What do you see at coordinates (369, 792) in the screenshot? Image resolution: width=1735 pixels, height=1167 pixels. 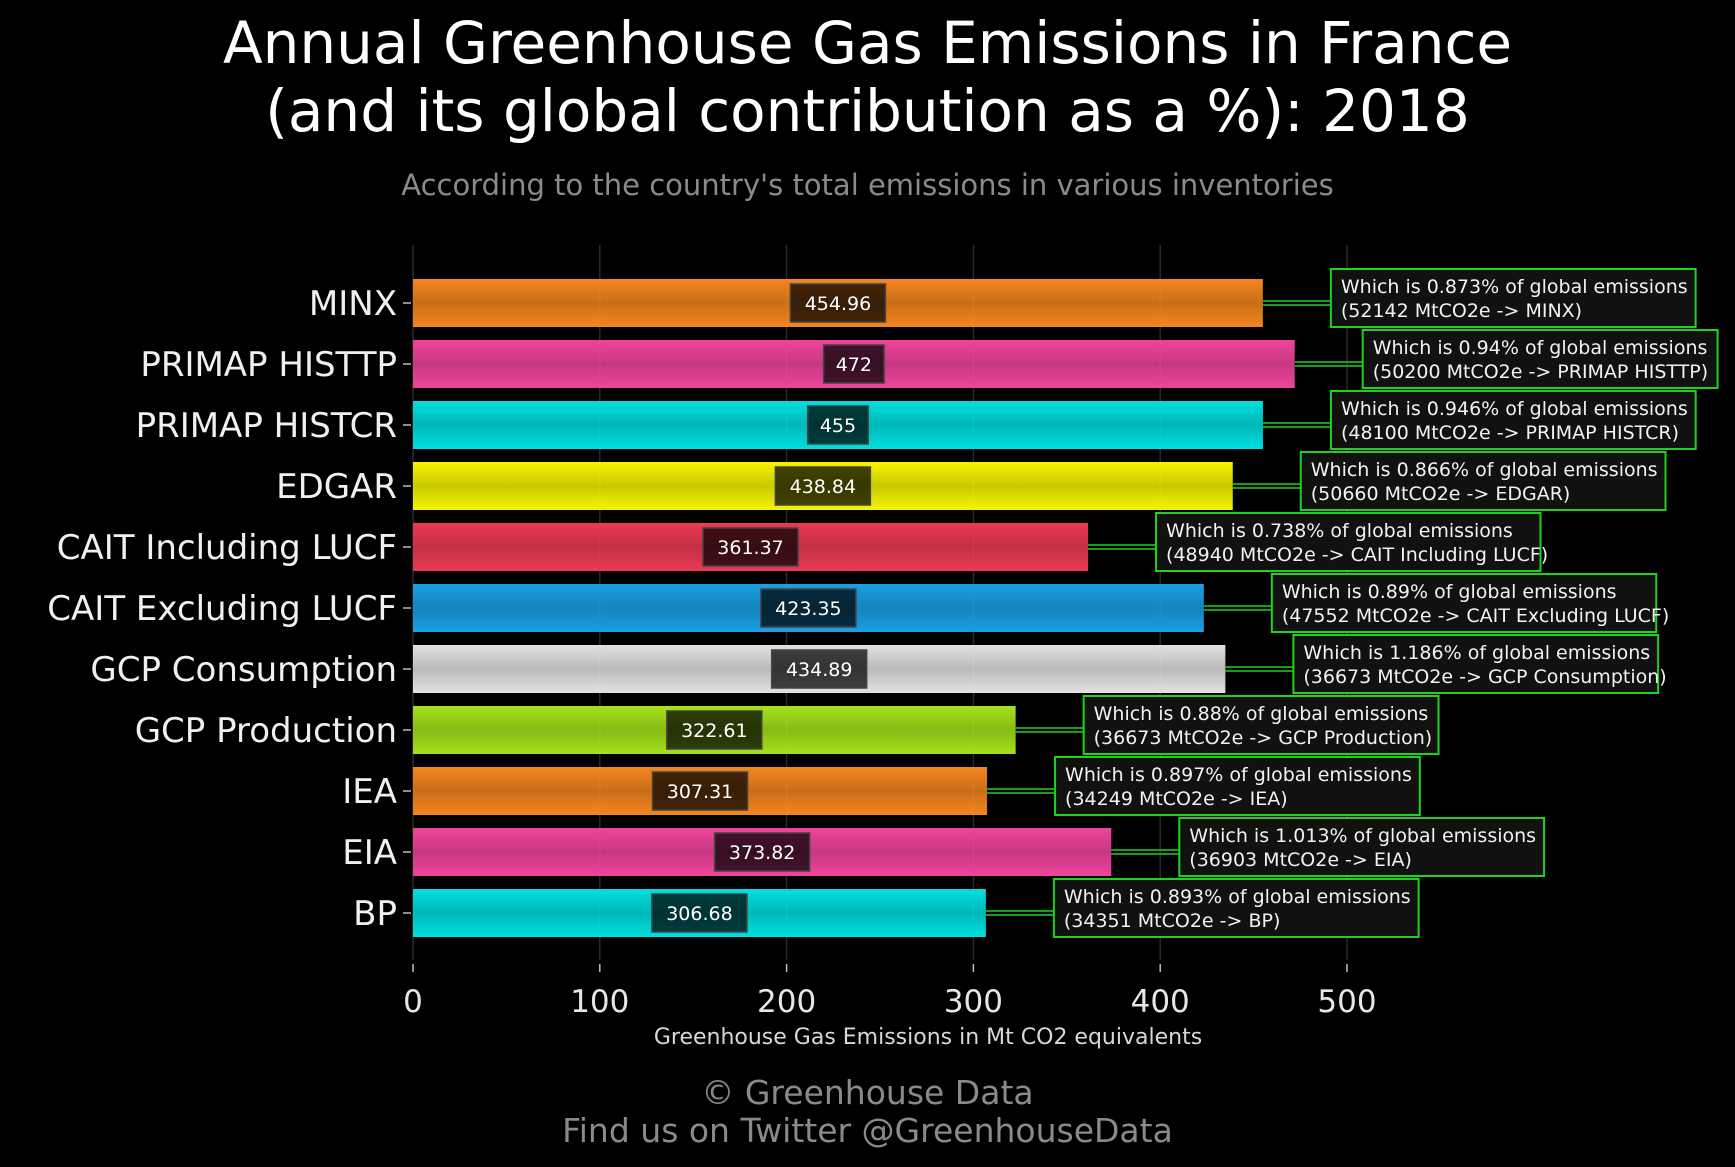 I see `category-label: IEA` at bounding box center [369, 792].